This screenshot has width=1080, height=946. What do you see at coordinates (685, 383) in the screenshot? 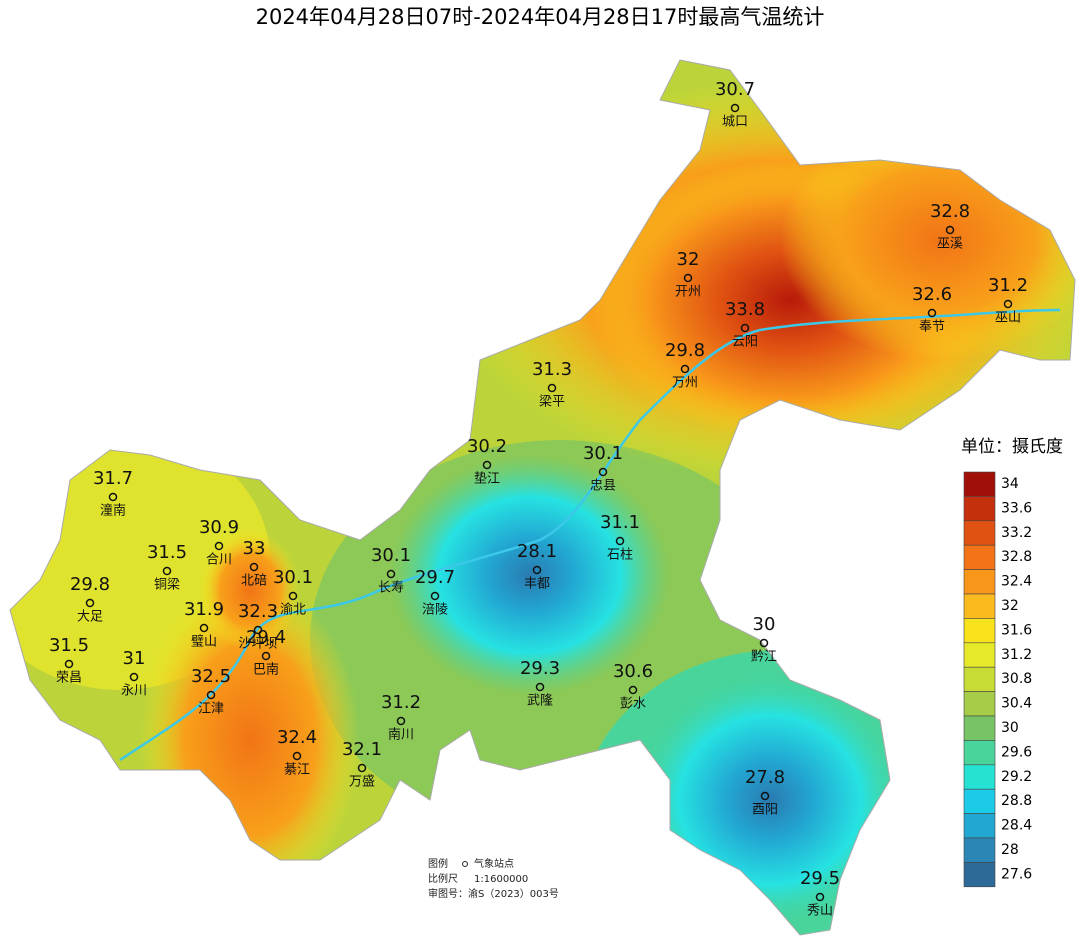
I see `station-name: 万州` at bounding box center [685, 383].